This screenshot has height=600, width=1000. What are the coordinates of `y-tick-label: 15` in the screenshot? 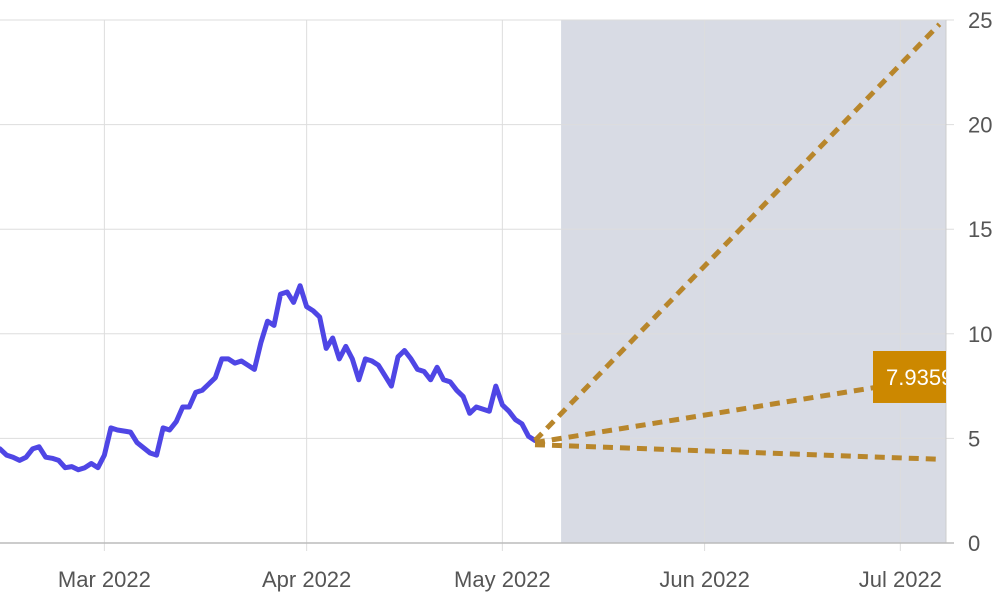 It's located at (980, 229).